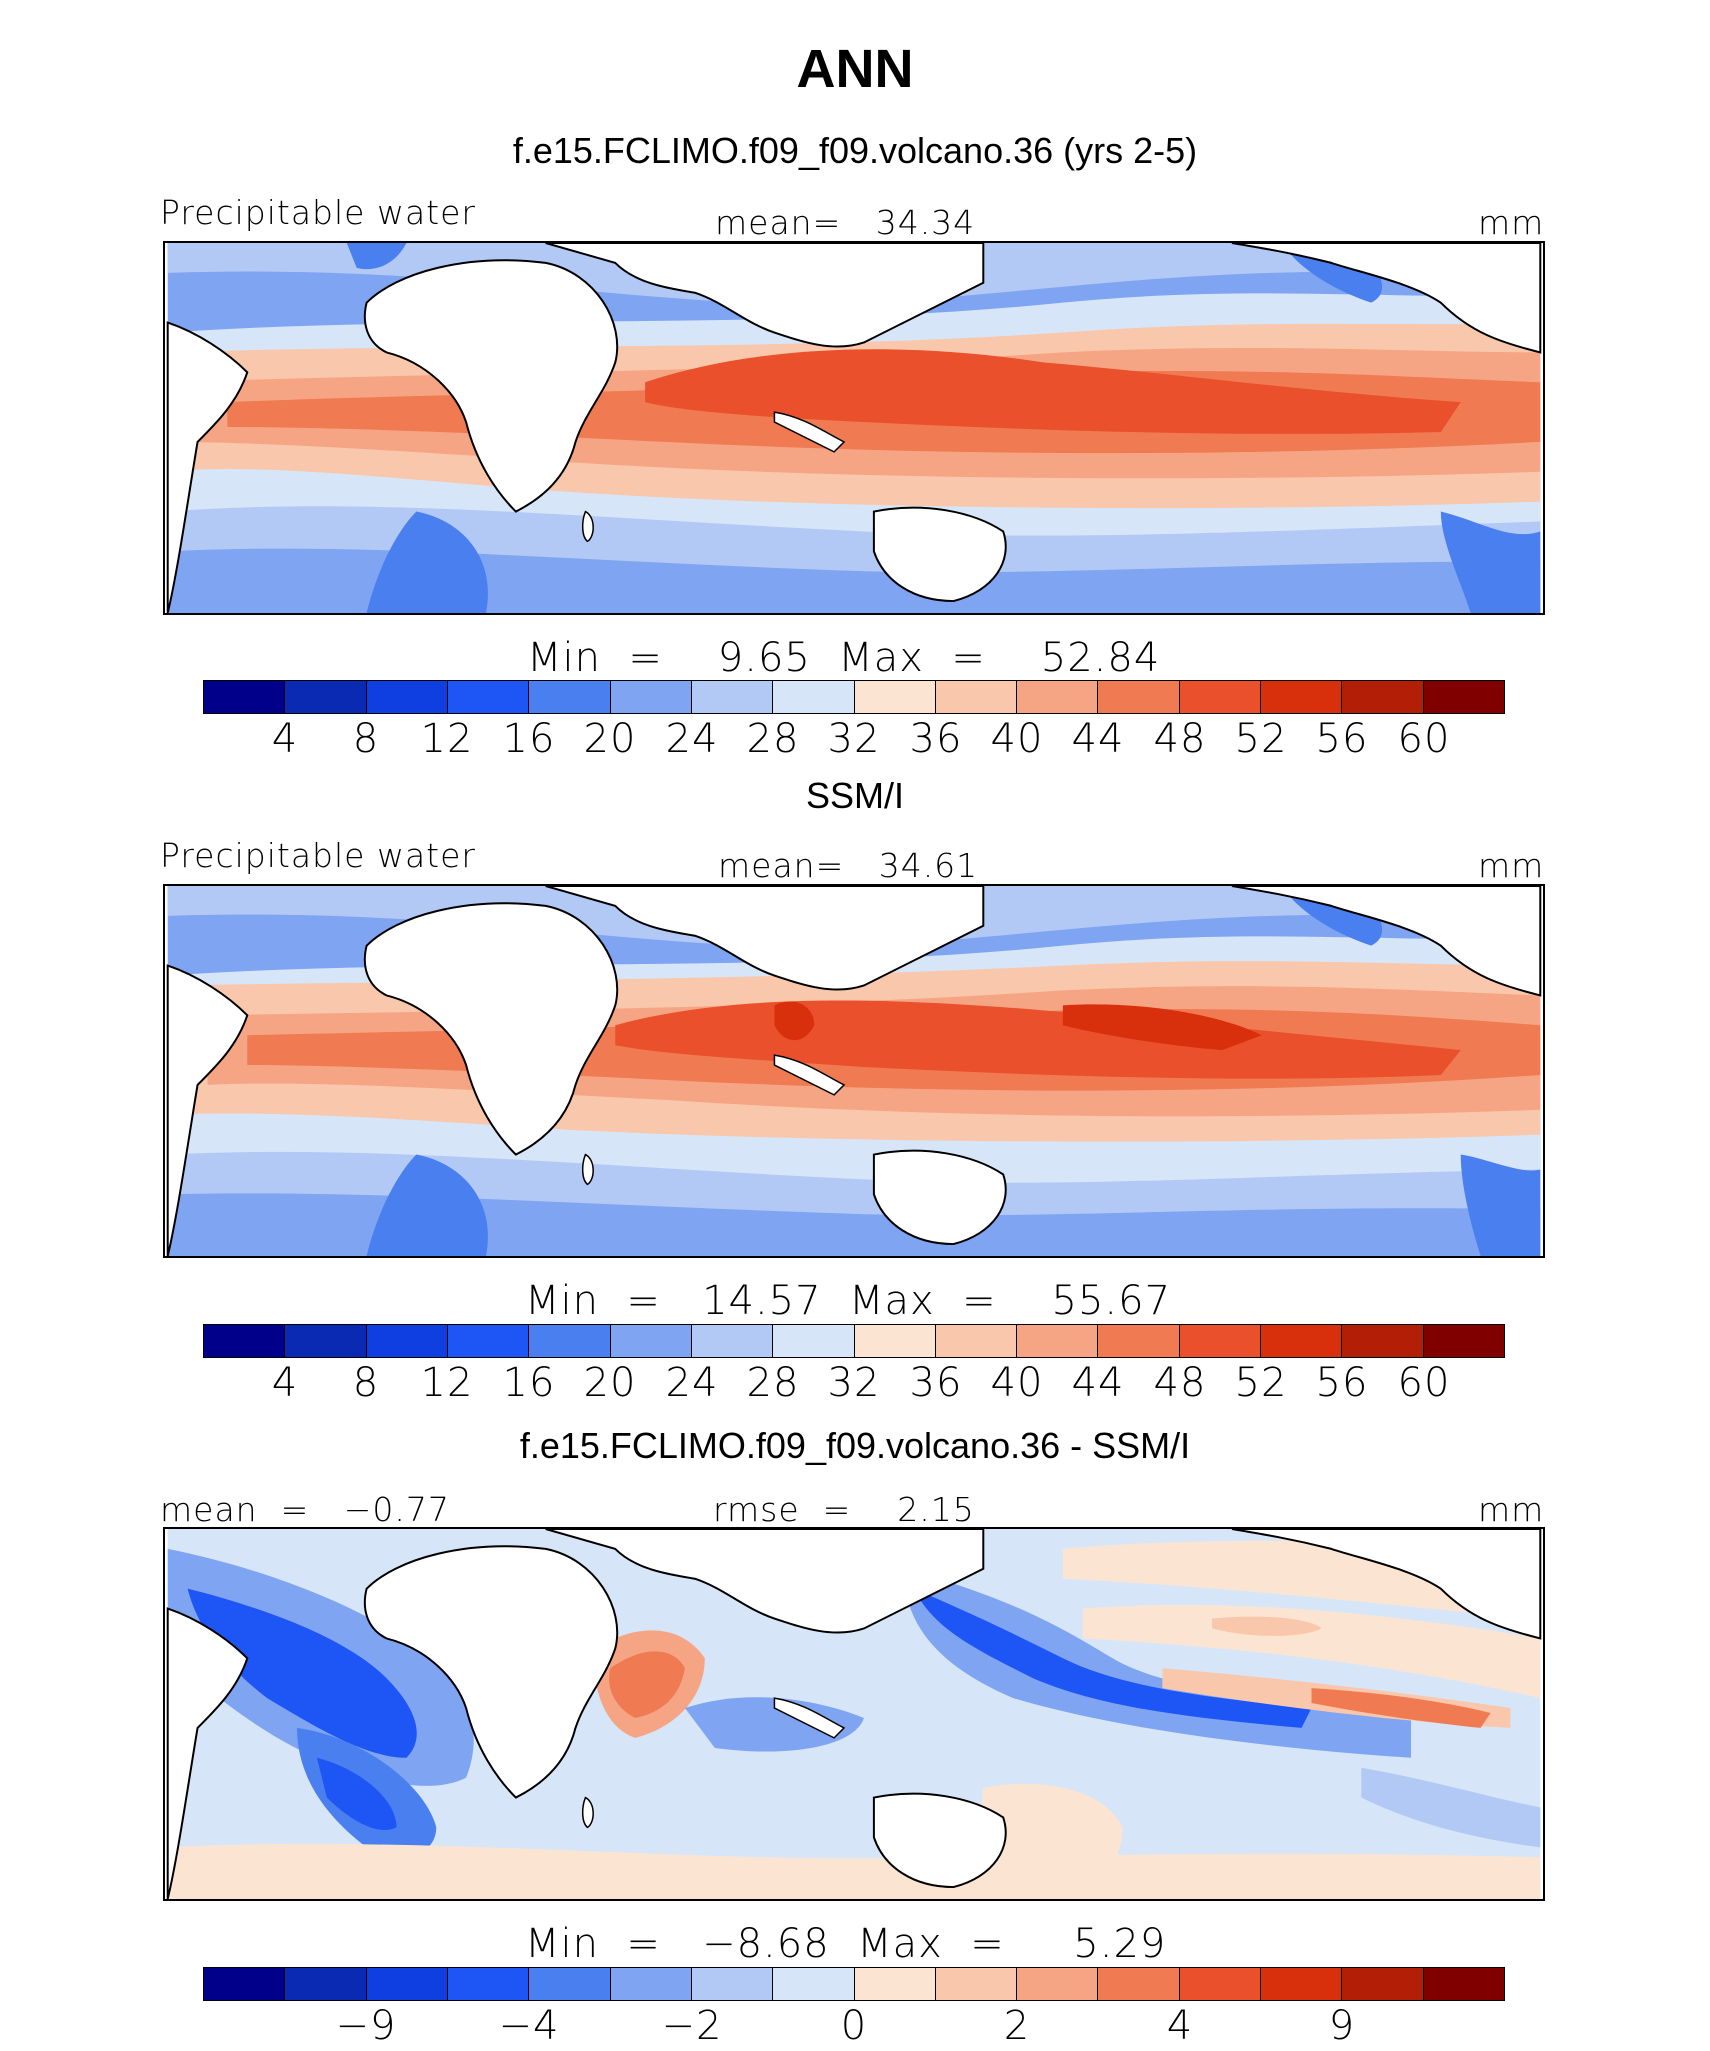 This screenshot has width=1710, height=2051. I want to click on colorbar-tick-label: −4, so click(529, 2026).